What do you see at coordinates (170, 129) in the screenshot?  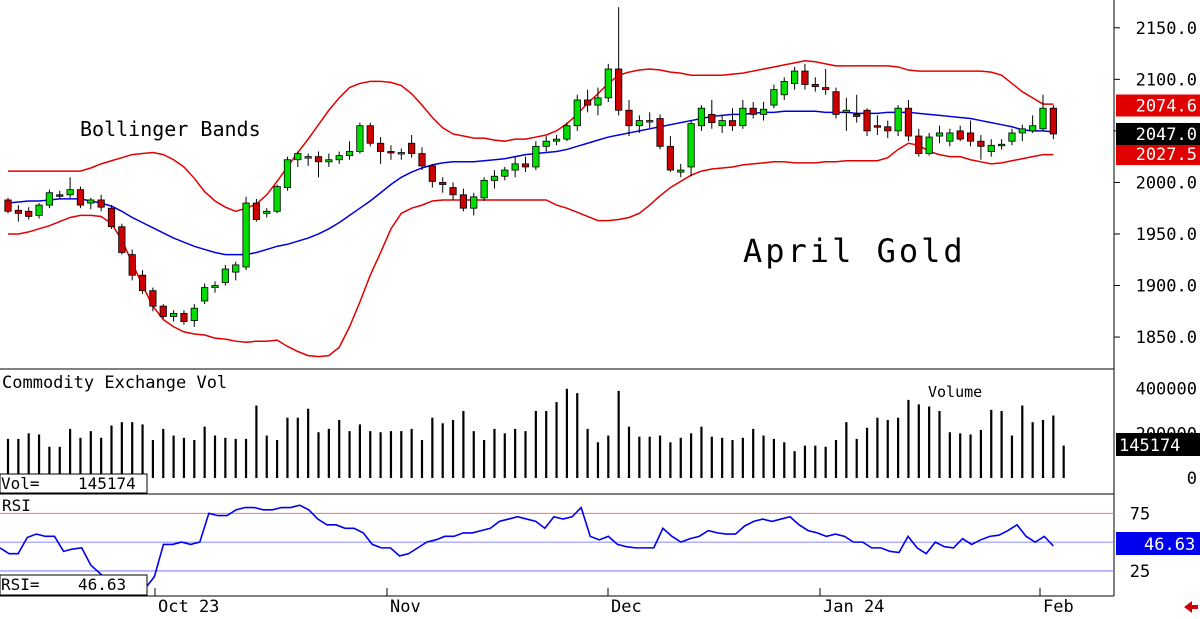 I see `bollinger-annotation: Bollinger Bands` at bounding box center [170, 129].